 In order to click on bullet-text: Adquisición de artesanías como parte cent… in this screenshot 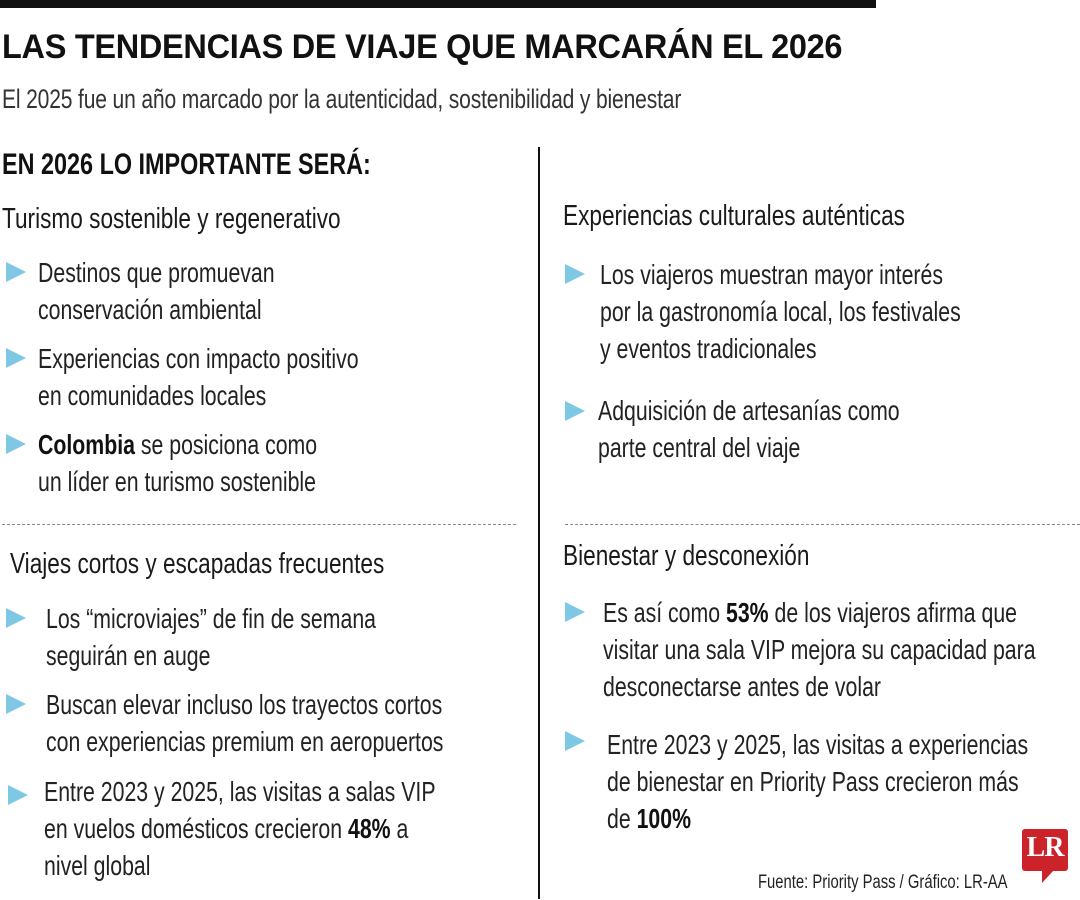, I will do `click(749, 429)`.